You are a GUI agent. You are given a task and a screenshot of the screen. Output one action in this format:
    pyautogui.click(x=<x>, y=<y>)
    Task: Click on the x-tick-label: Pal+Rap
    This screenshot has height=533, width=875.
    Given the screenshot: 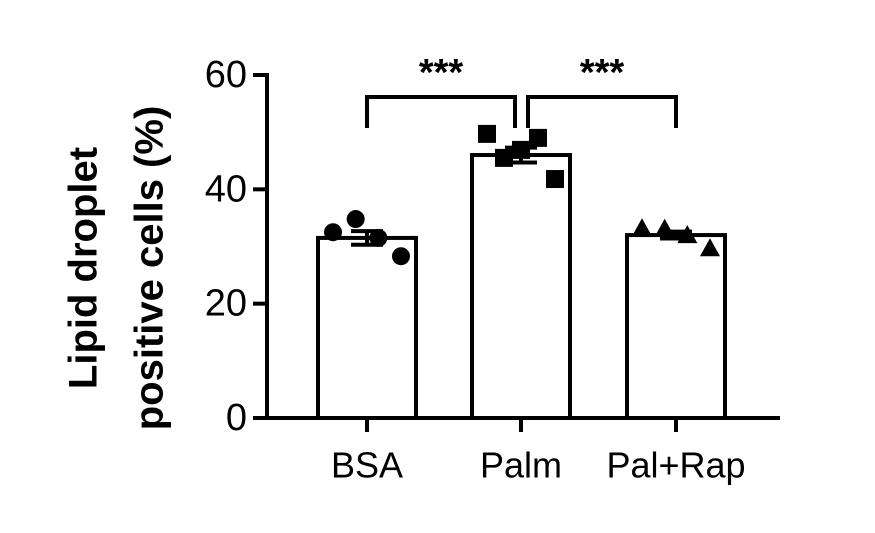 What is the action you would take?
    pyautogui.click(x=675, y=465)
    